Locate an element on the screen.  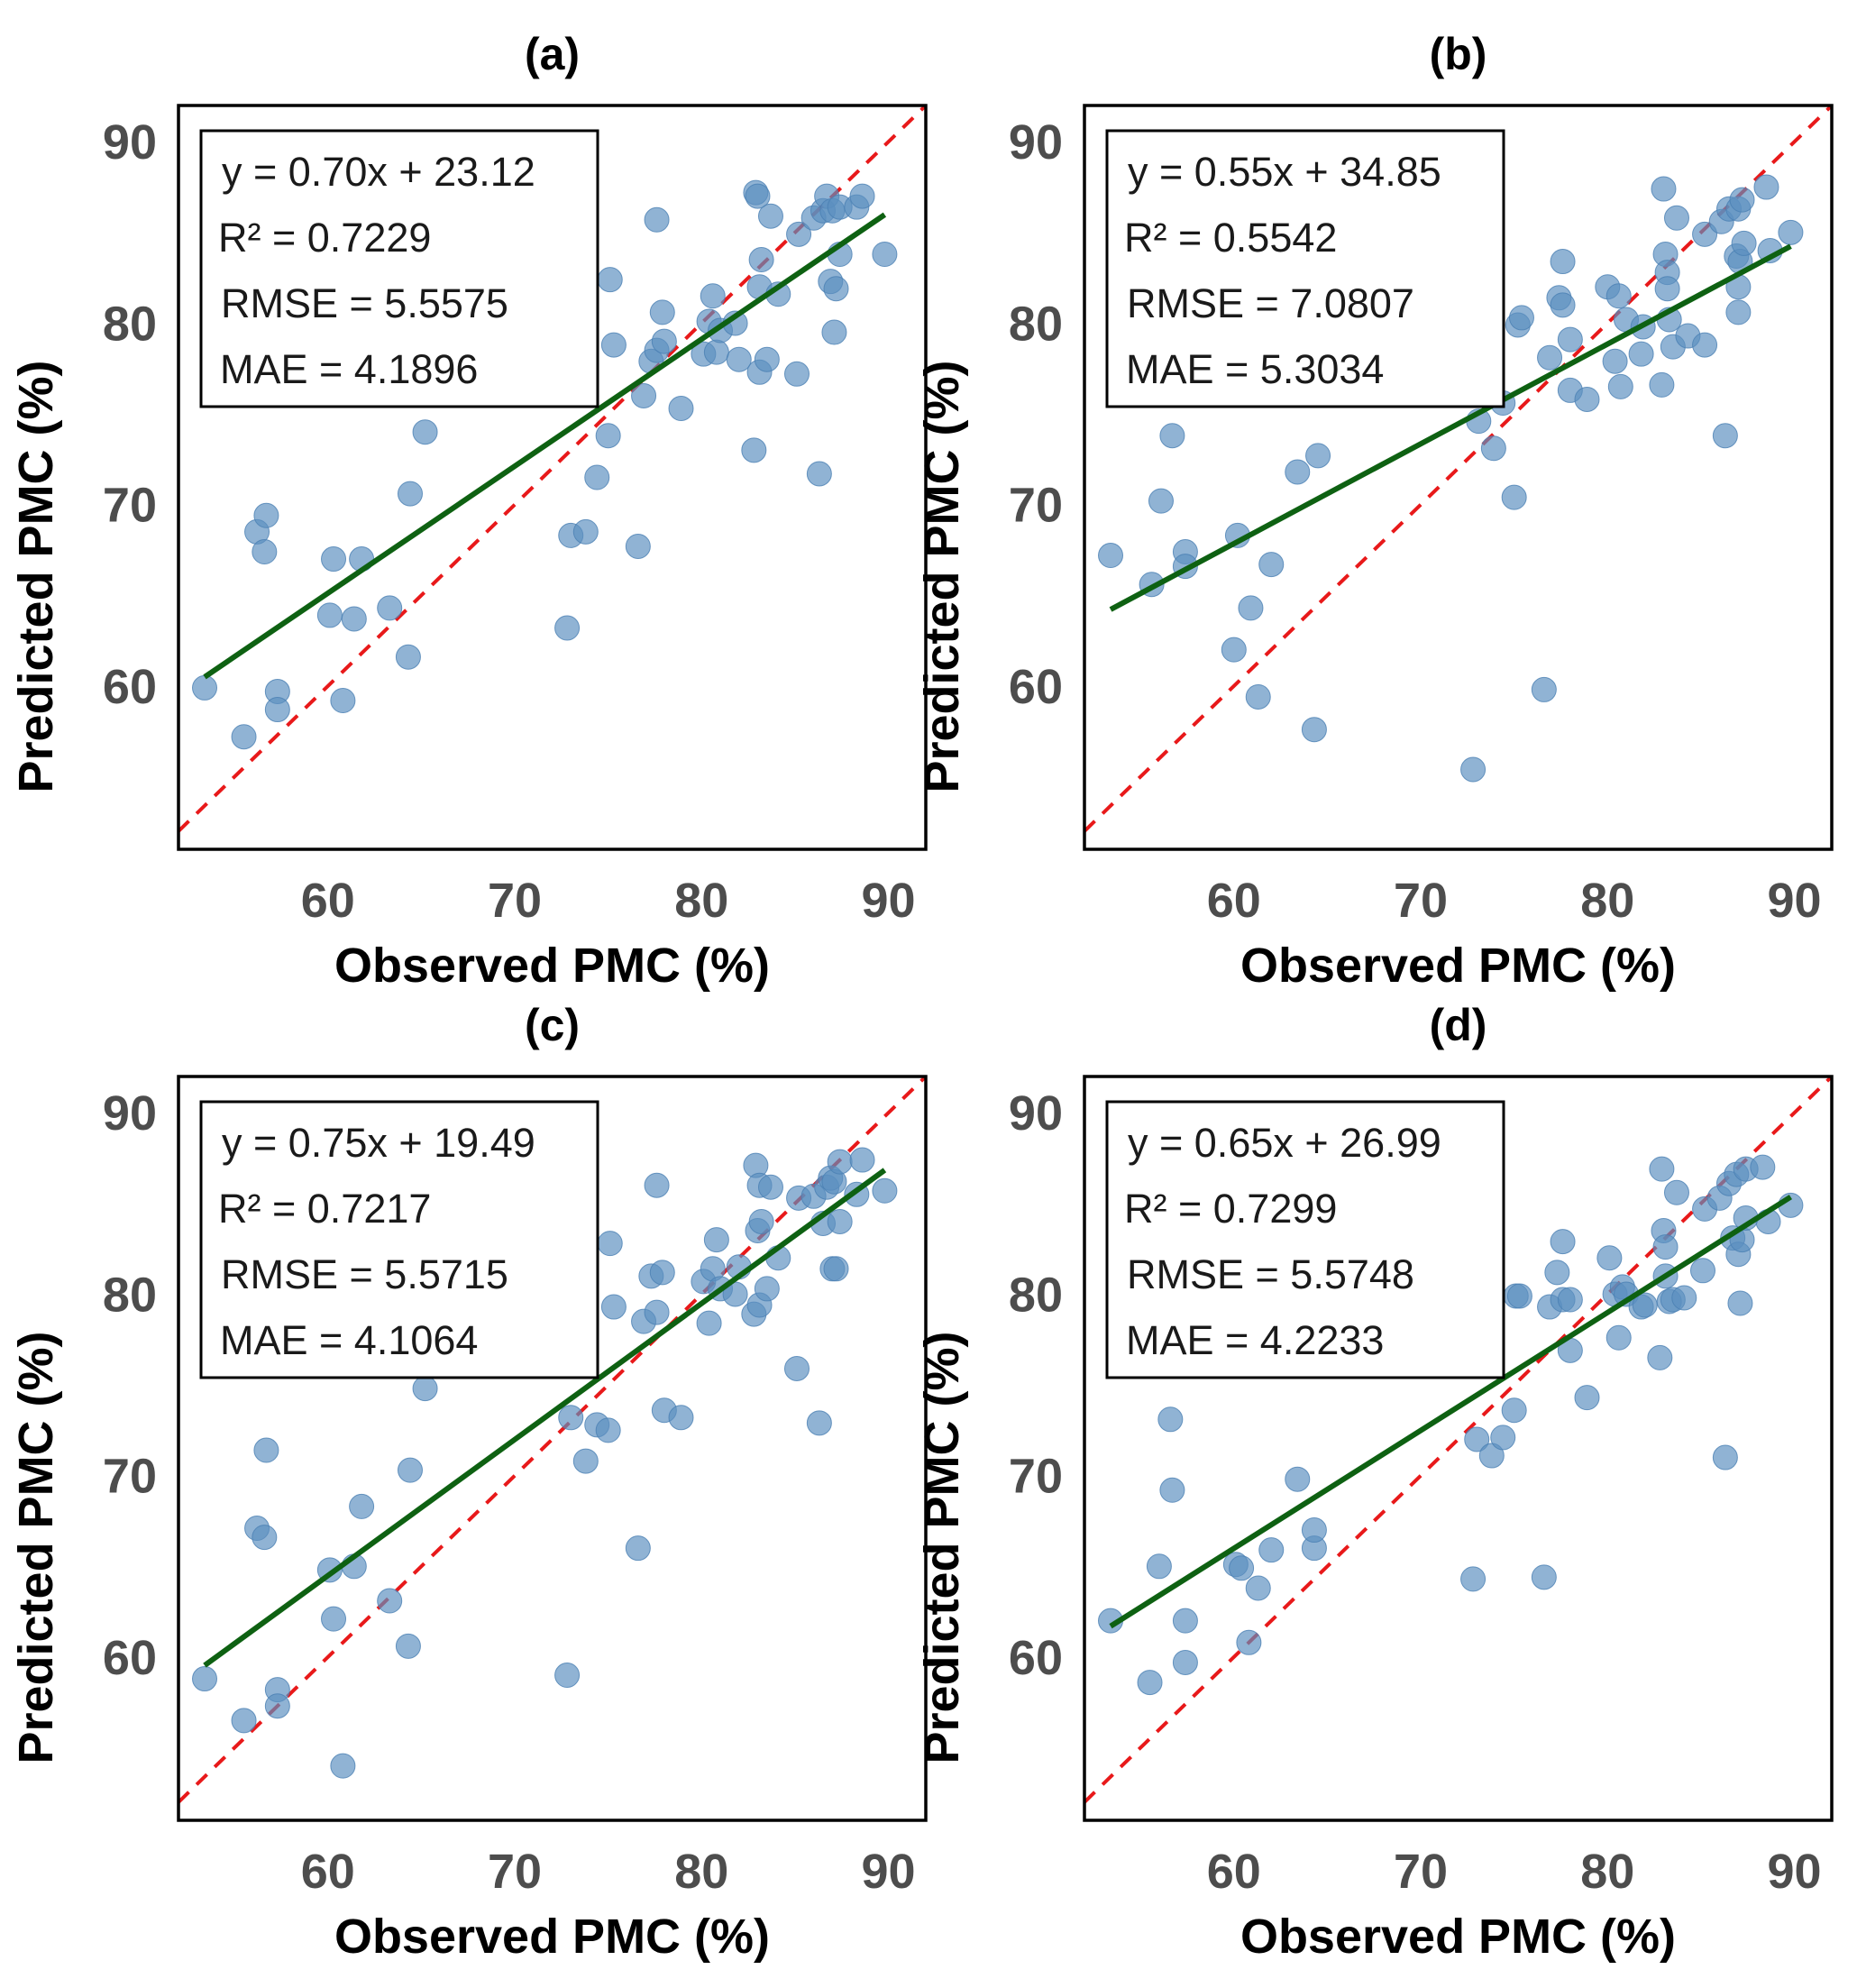
y-axis-label-d: Predicted PMC (%) is located at coordinates (942, 1547).